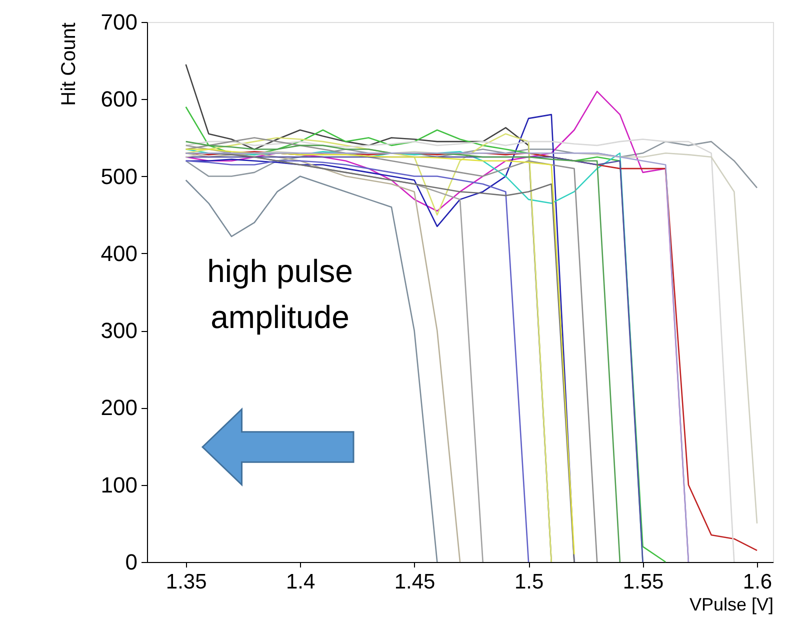 The image size is (799, 626). I want to click on y-tick-label: 300, so click(119, 331).